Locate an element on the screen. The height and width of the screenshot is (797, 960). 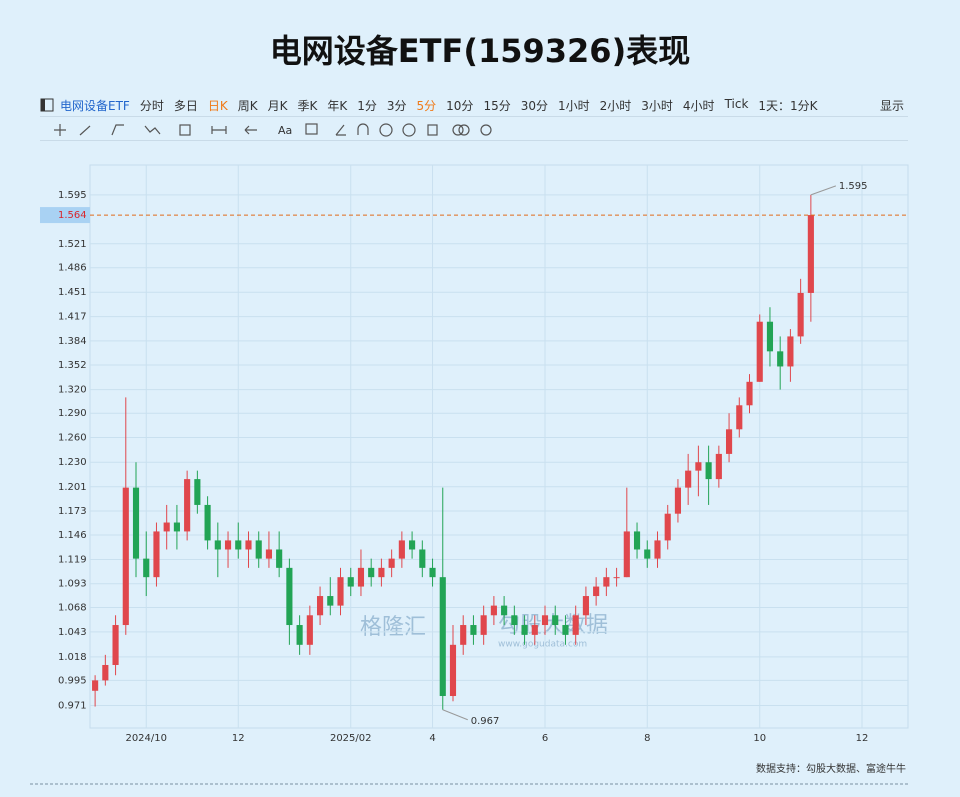
ray-tool is located at coordinates (117, 130).